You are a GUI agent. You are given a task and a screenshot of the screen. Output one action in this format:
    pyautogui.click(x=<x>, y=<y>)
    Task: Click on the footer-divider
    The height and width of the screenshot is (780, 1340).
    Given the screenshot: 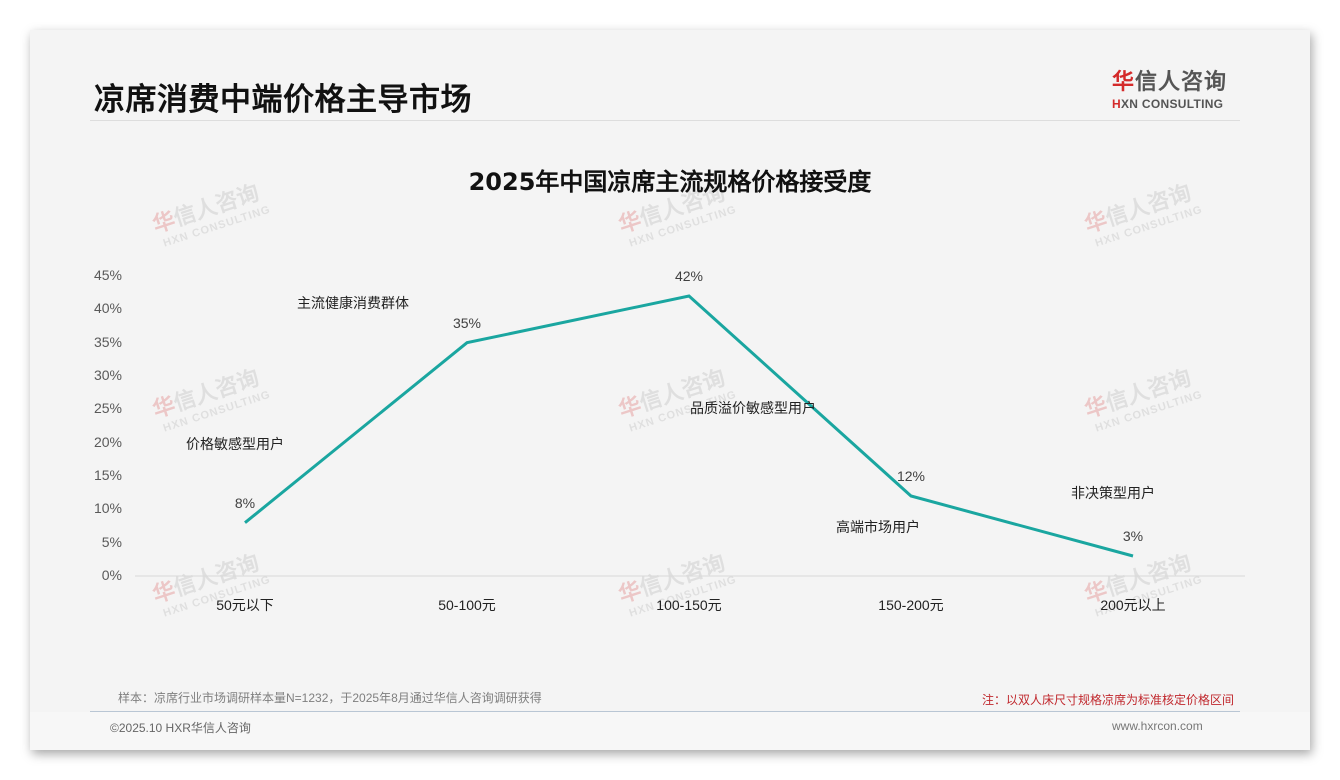 What is the action you would take?
    pyautogui.click(x=665, y=711)
    